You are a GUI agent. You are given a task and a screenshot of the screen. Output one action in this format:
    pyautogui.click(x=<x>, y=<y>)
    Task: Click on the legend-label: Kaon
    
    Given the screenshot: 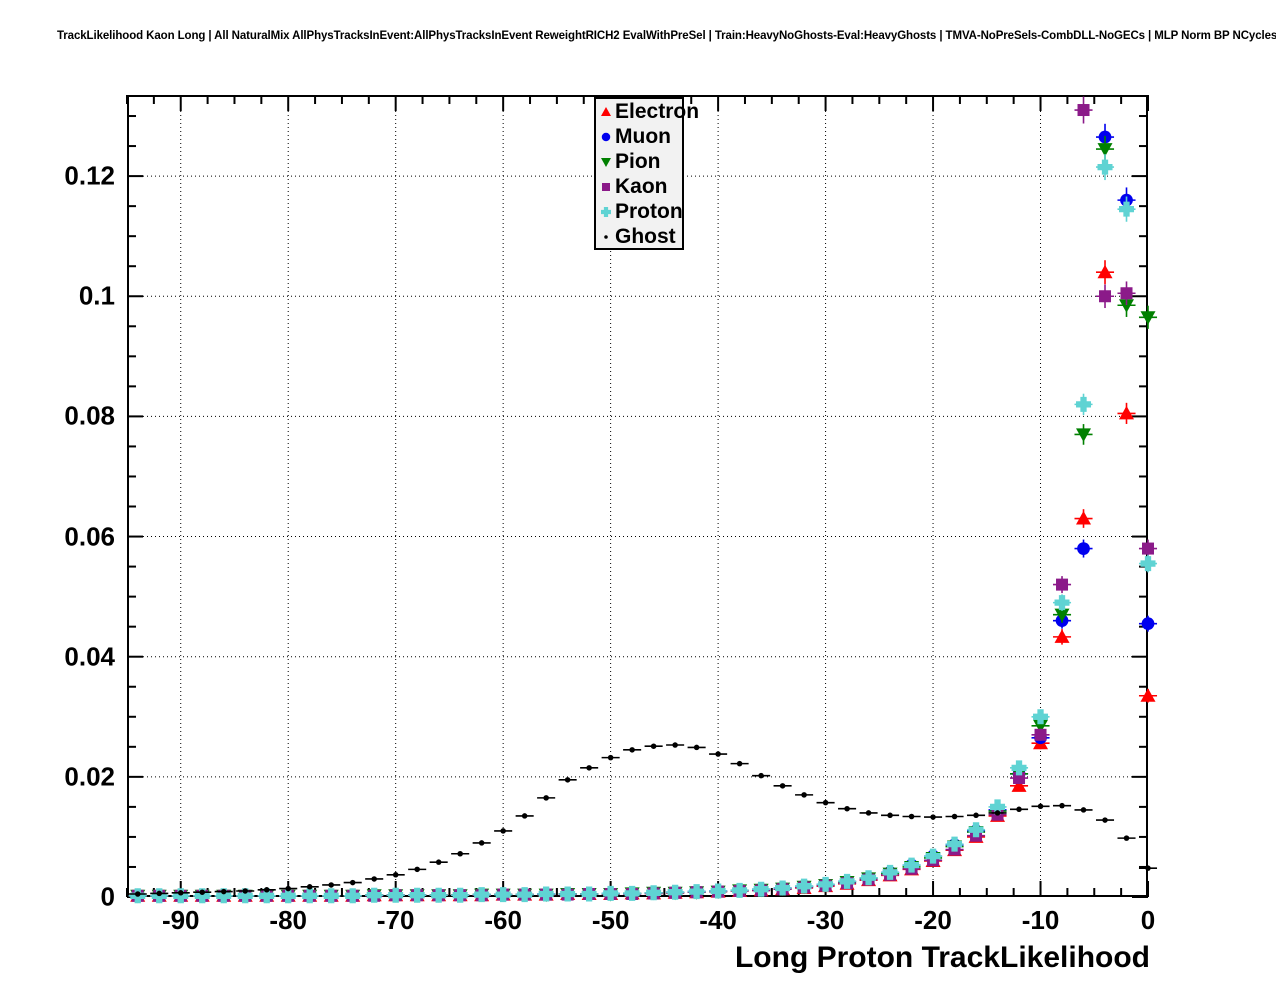 What is the action you would take?
    pyautogui.click(x=641, y=186)
    